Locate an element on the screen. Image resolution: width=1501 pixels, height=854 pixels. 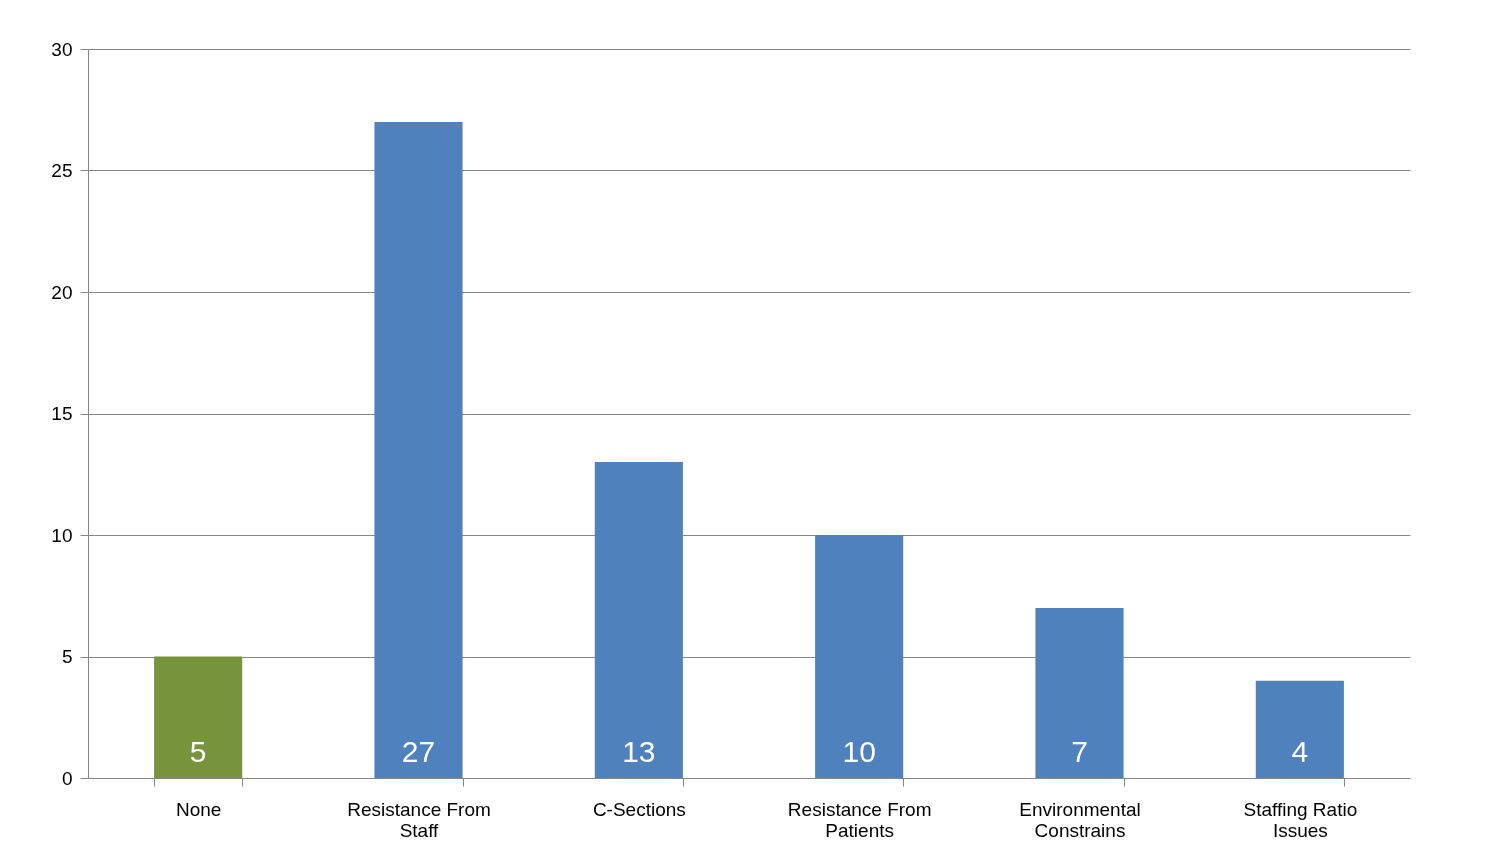
x-tick-label: Resistance From Staff is located at coordinates (419, 819).